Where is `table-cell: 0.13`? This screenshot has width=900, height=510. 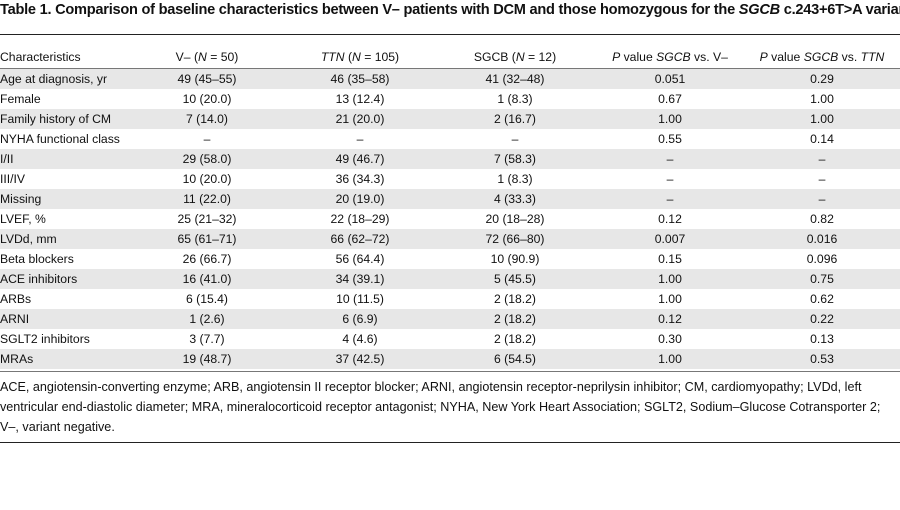 table-cell: 0.13 is located at coordinates (822, 339).